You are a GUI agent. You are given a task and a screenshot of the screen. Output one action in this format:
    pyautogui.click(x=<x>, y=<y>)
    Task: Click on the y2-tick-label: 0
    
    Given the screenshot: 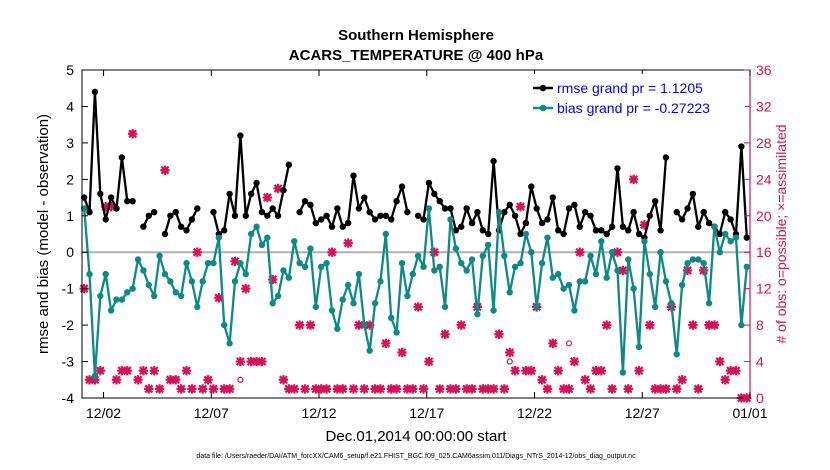 What is the action you would take?
    pyautogui.click(x=760, y=398)
    